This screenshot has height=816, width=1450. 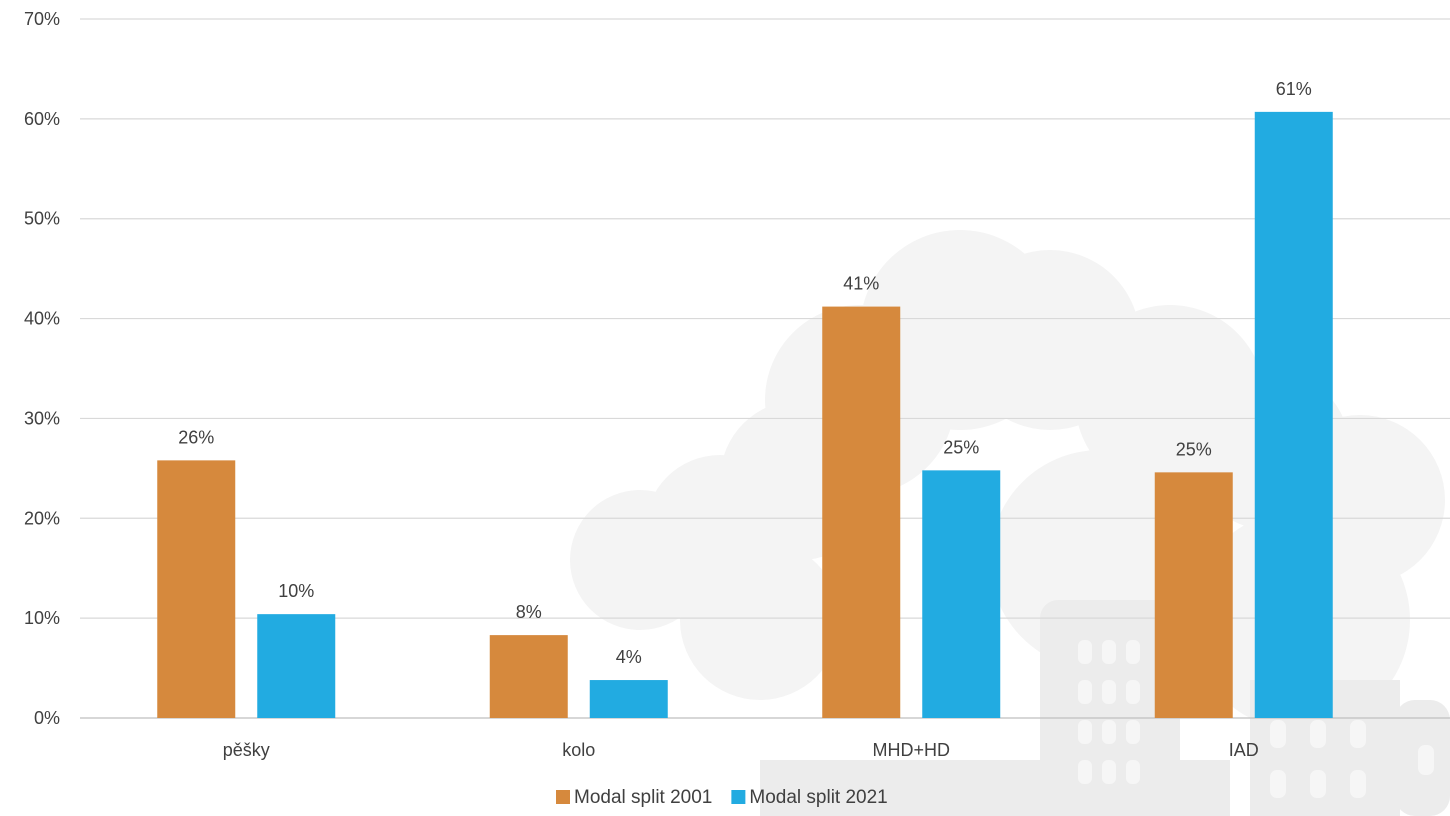 What do you see at coordinates (741, 750) in the screenshot?
I see `x-axis: pěšky kolo MHD+HD IAD` at bounding box center [741, 750].